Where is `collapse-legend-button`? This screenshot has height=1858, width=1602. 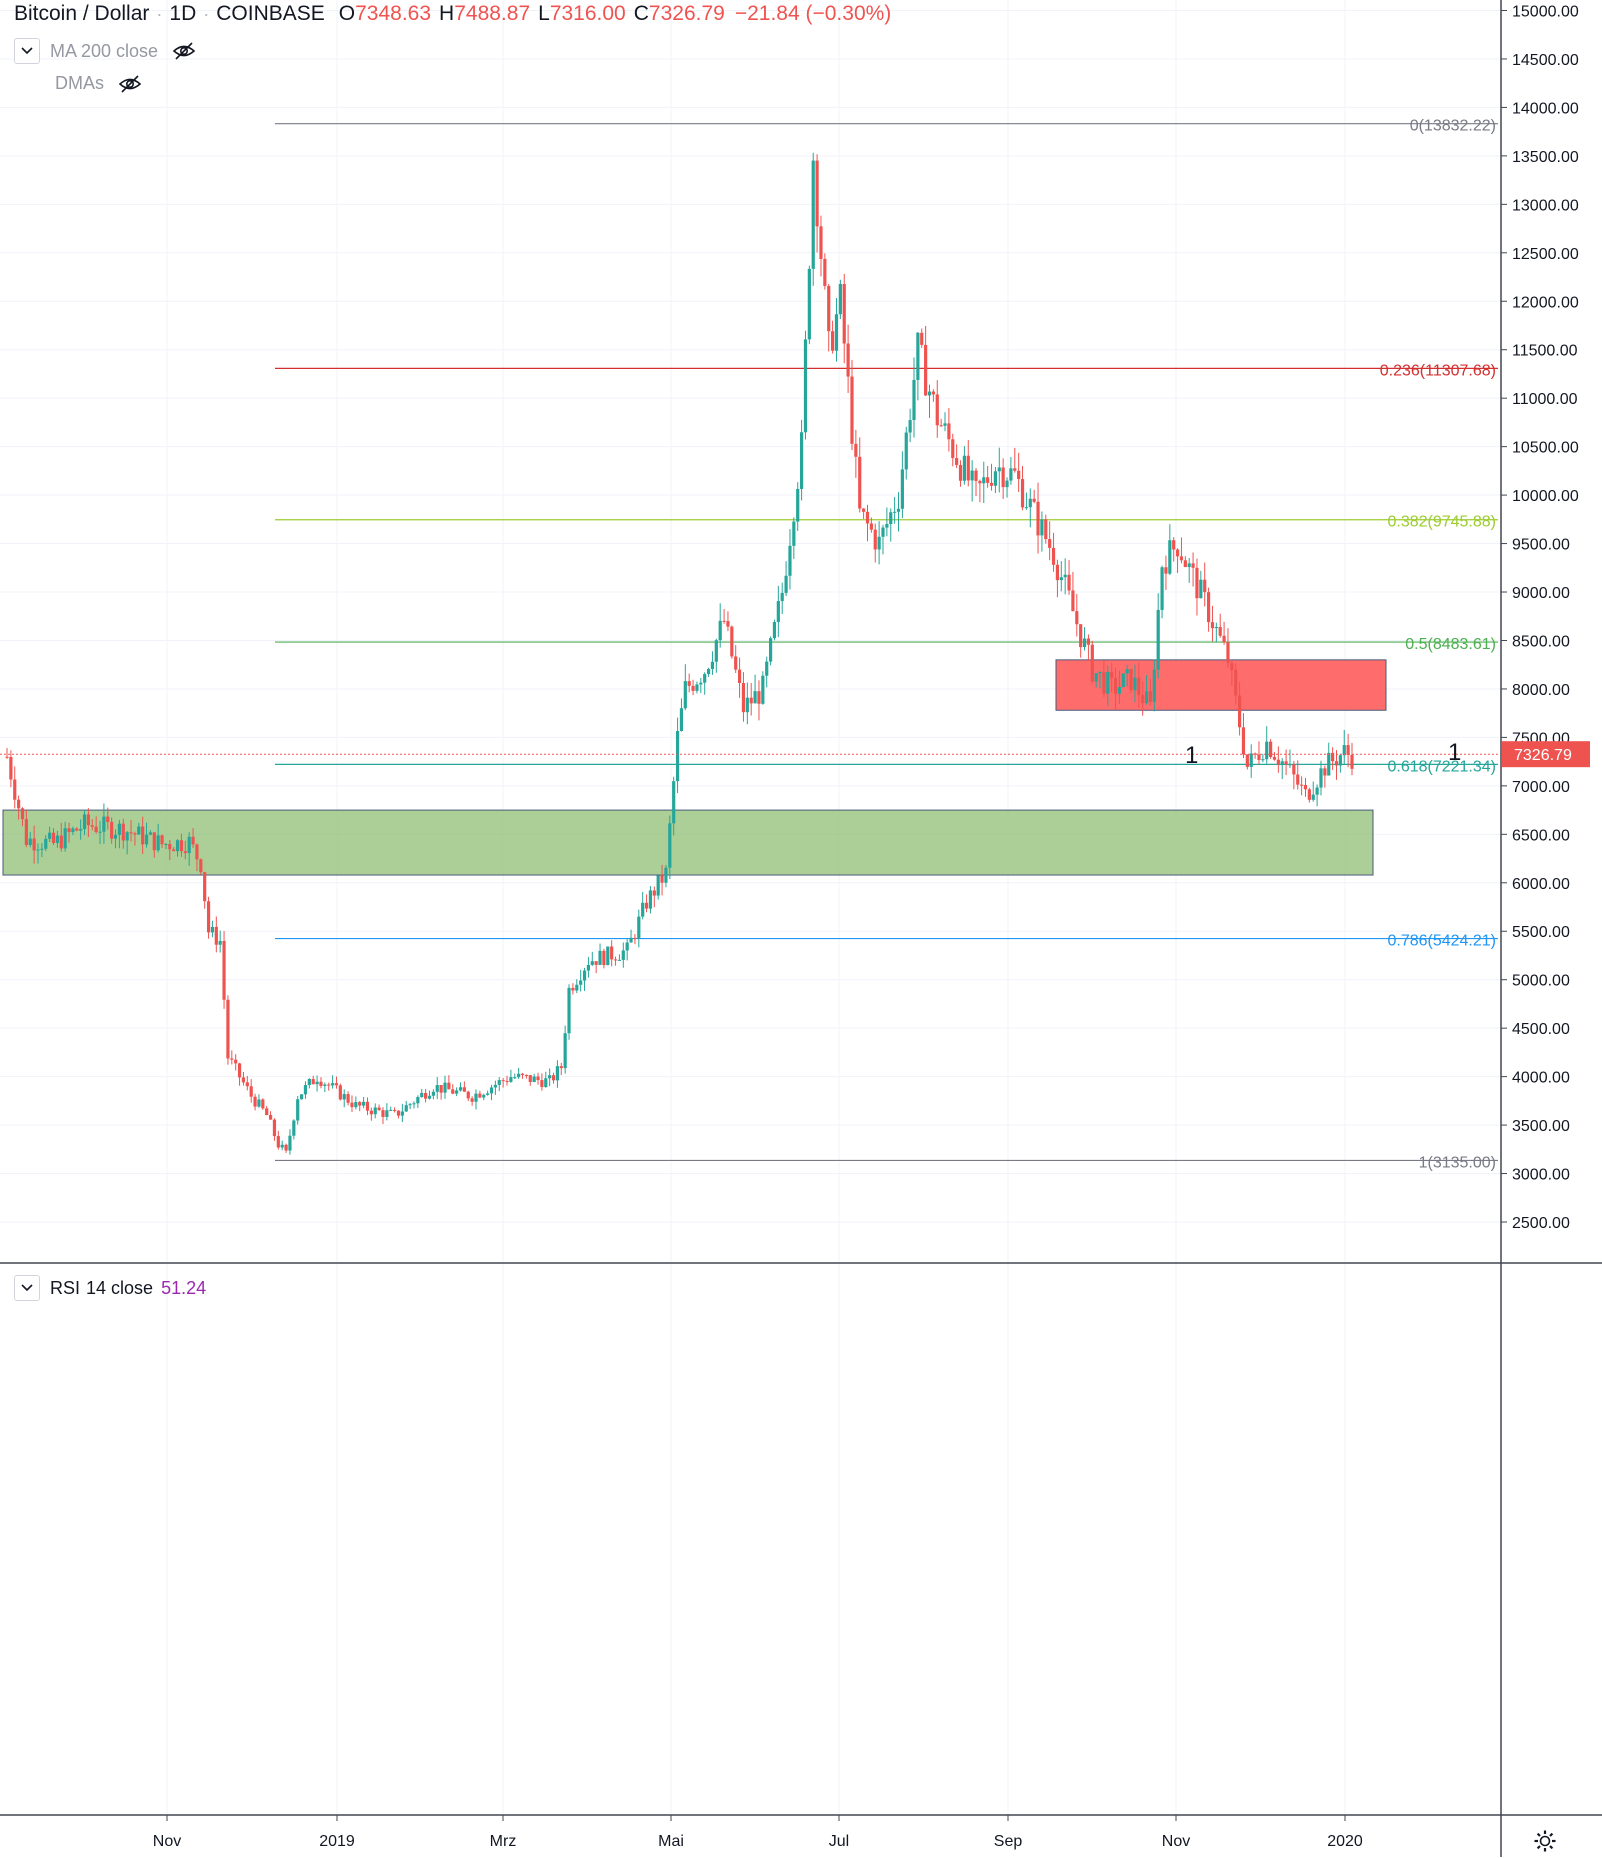 collapse-legend-button is located at coordinates (27, 51).